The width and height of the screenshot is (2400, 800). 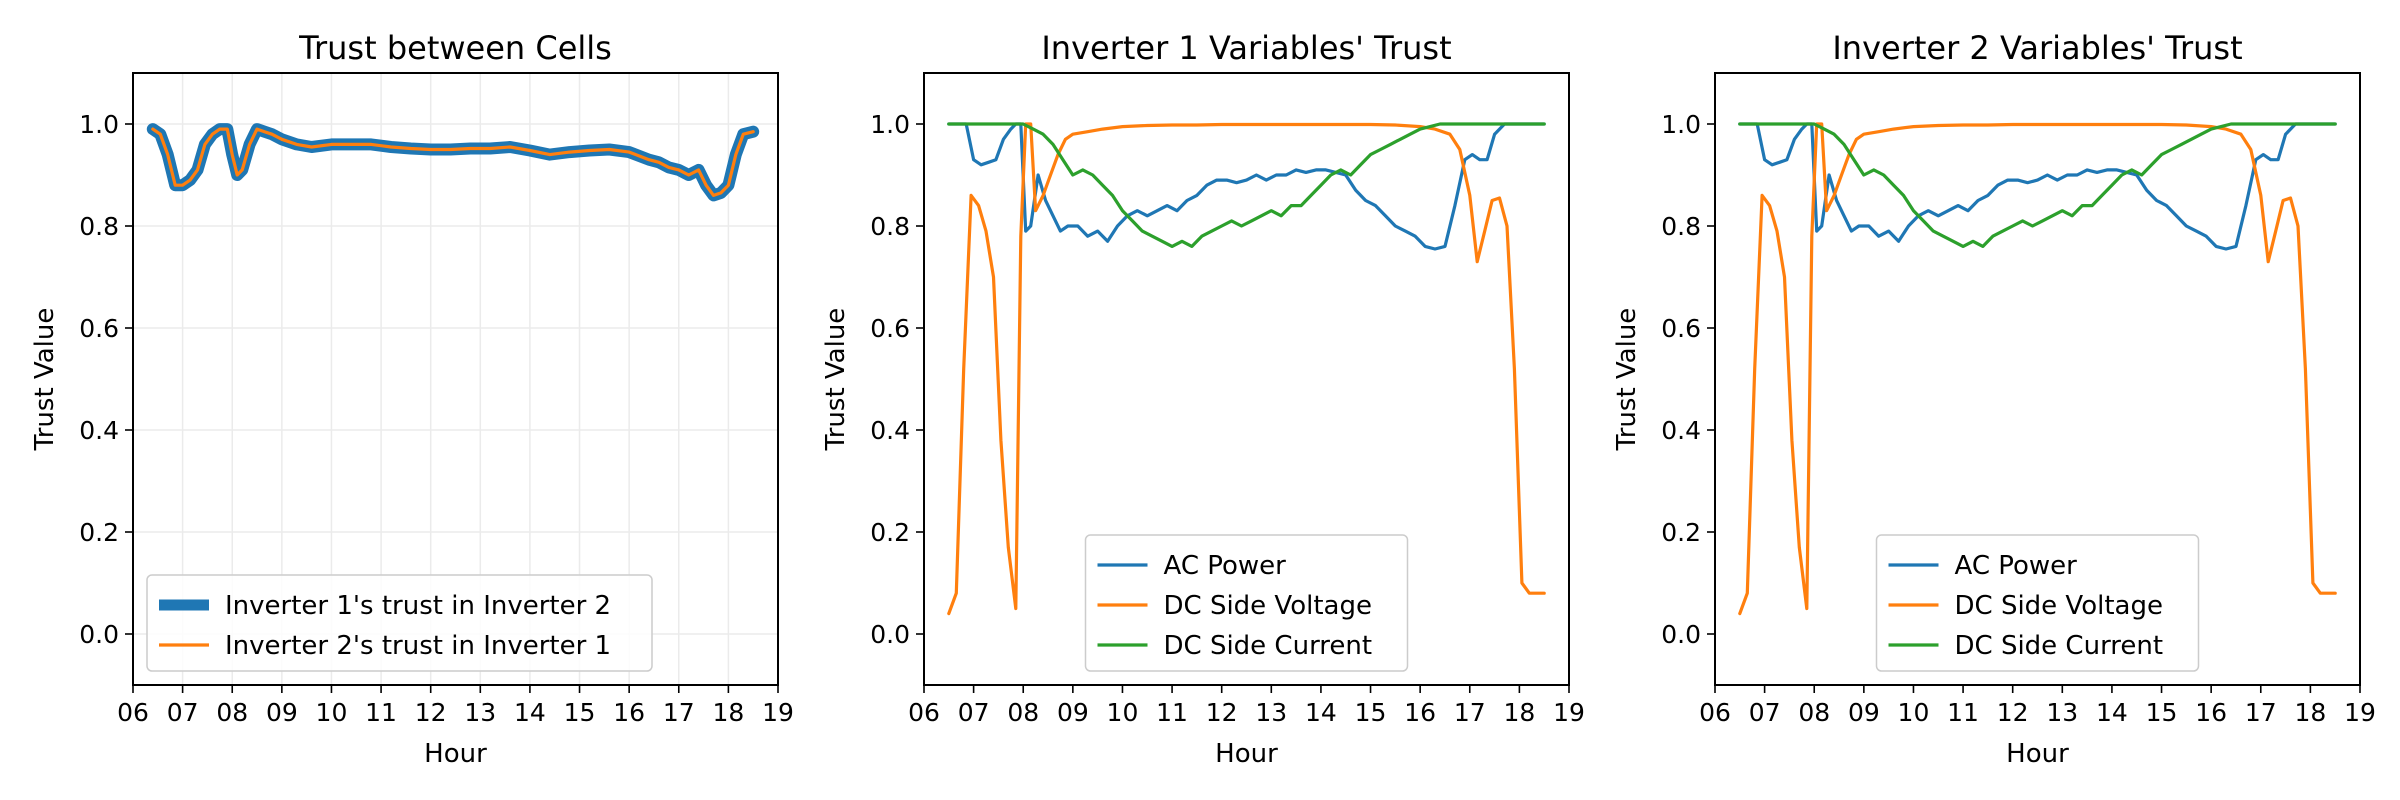 I want to click on chart-title: Trust between Cells, so click(x=455, y=48).